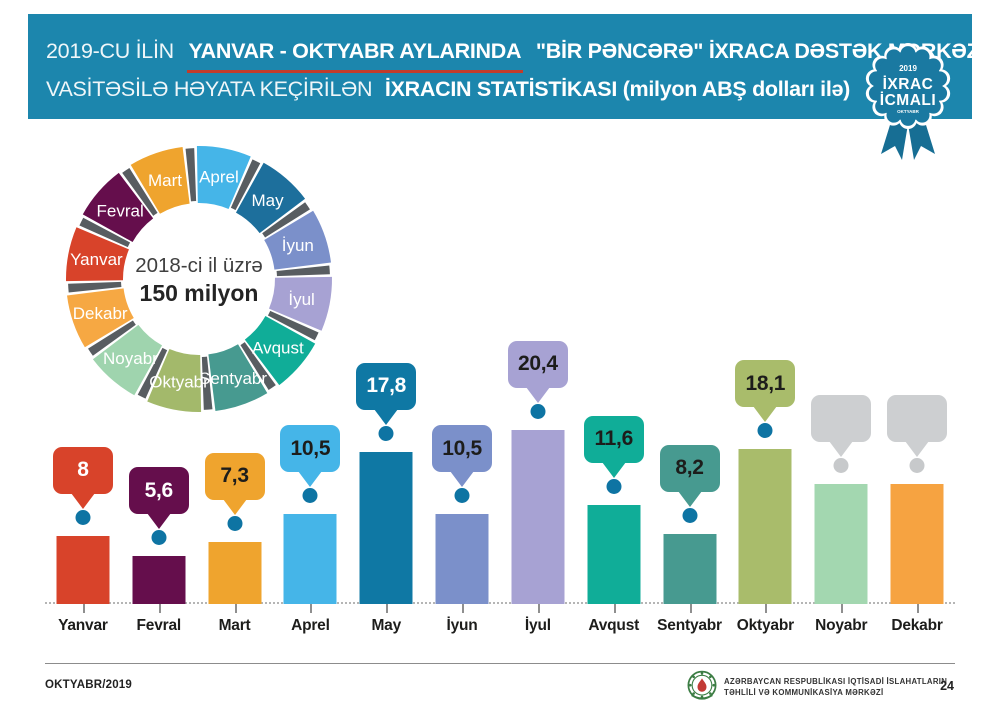  What do you see at coordinates (614, 382) in the screenshot?
I see `bar-column-Avqust: 11,6 Avqust` at bounding box center [614, 382].